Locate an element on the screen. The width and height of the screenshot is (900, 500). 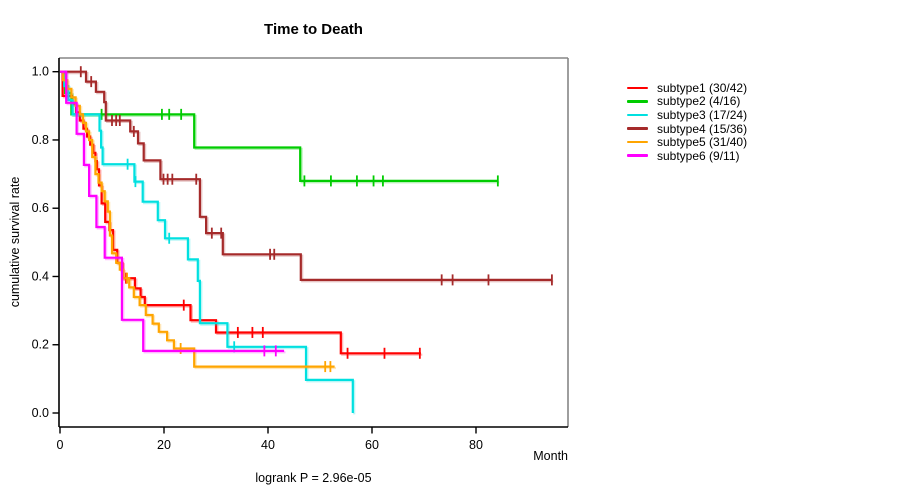
legend-item-subtype6: subtype6 (9/11) is located at coordinates (687, 156).